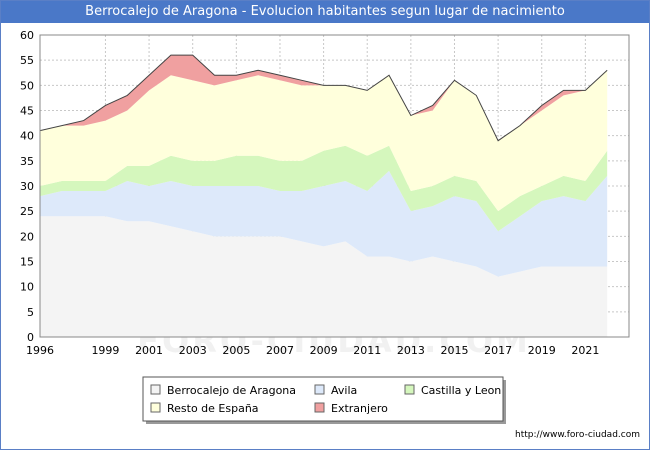 This screenshot has width=650, height=450. I want to click on x-tick-label: 2015, so click(454, 350).